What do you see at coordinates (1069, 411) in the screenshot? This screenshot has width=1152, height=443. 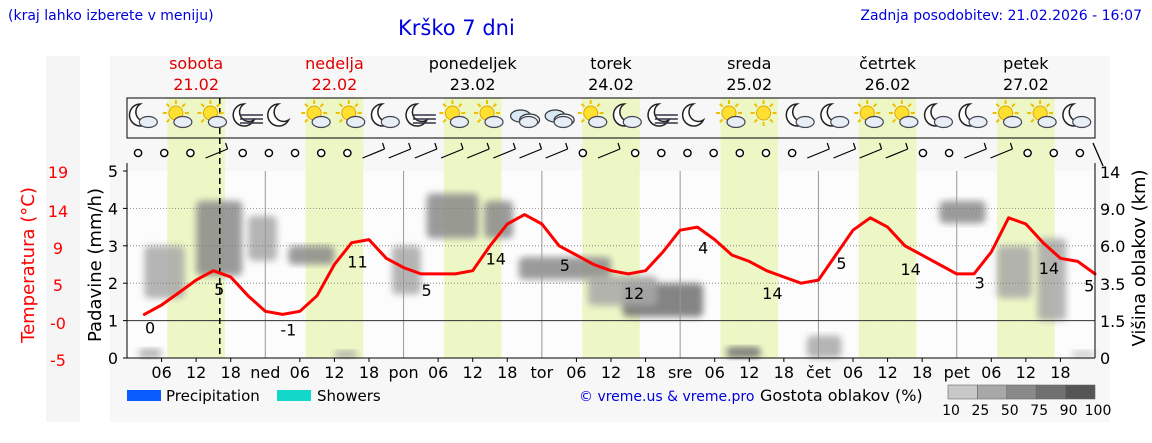 I see `cloud-scale-label: 90` at bounding box center [1069, 411].